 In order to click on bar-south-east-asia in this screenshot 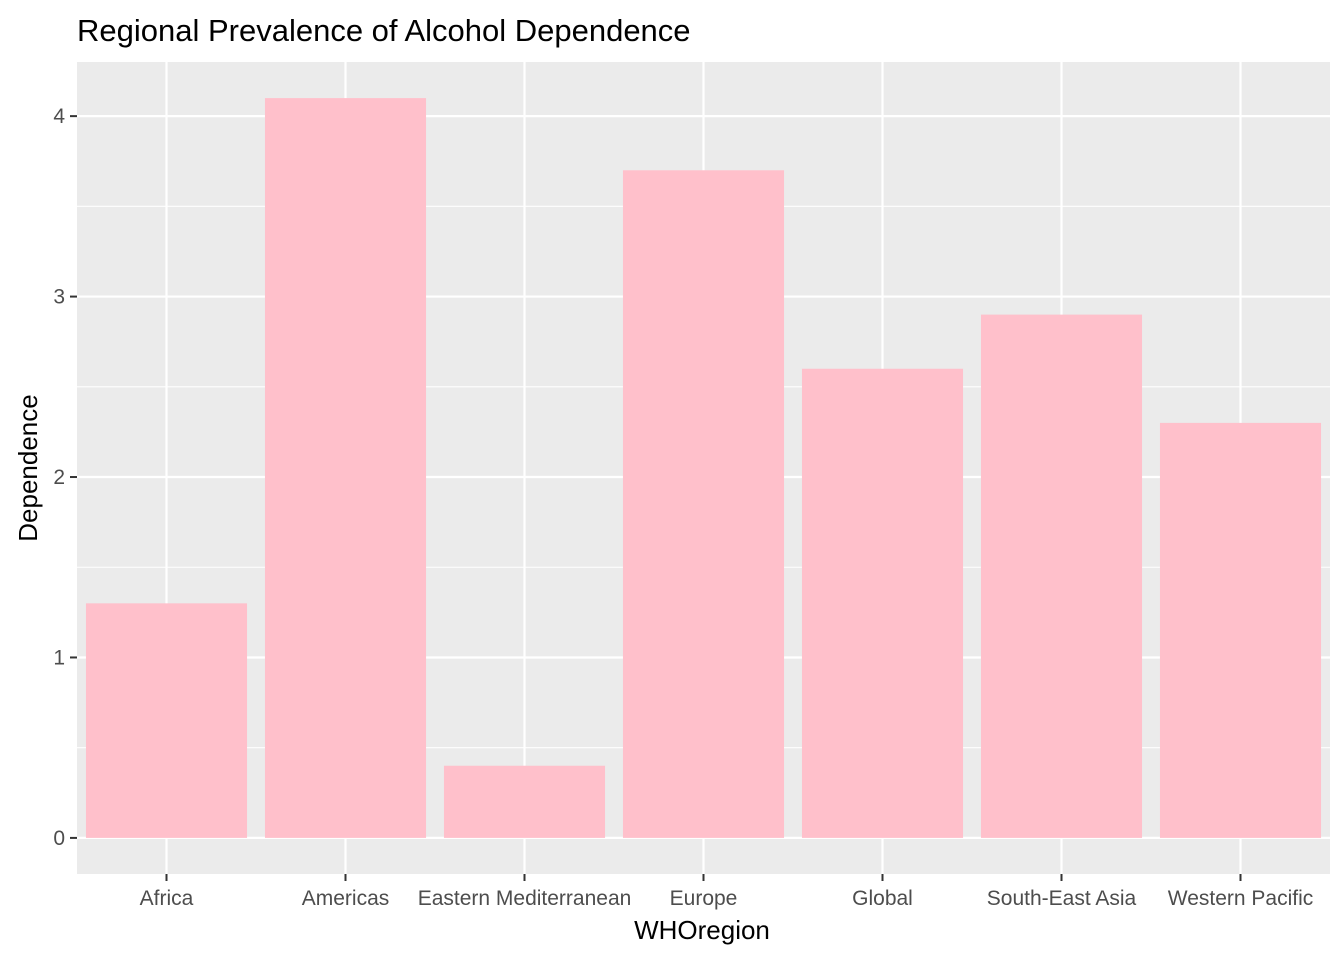, I will do `click(1061, 576)`.